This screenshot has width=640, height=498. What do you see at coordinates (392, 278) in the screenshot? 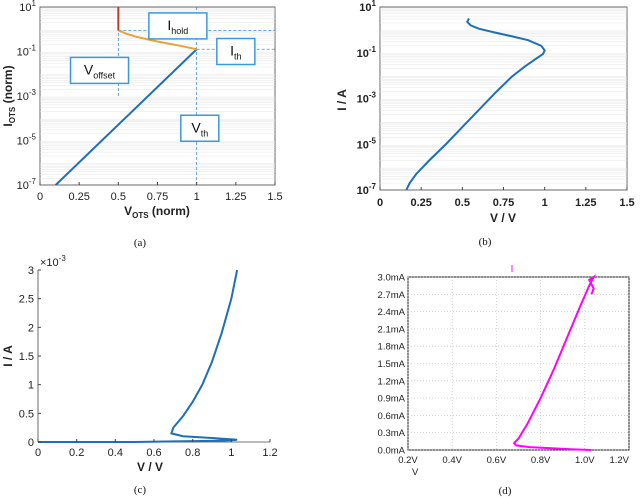
I see `y-tick-label: 3.0mA` at bounding box center [392, 278].